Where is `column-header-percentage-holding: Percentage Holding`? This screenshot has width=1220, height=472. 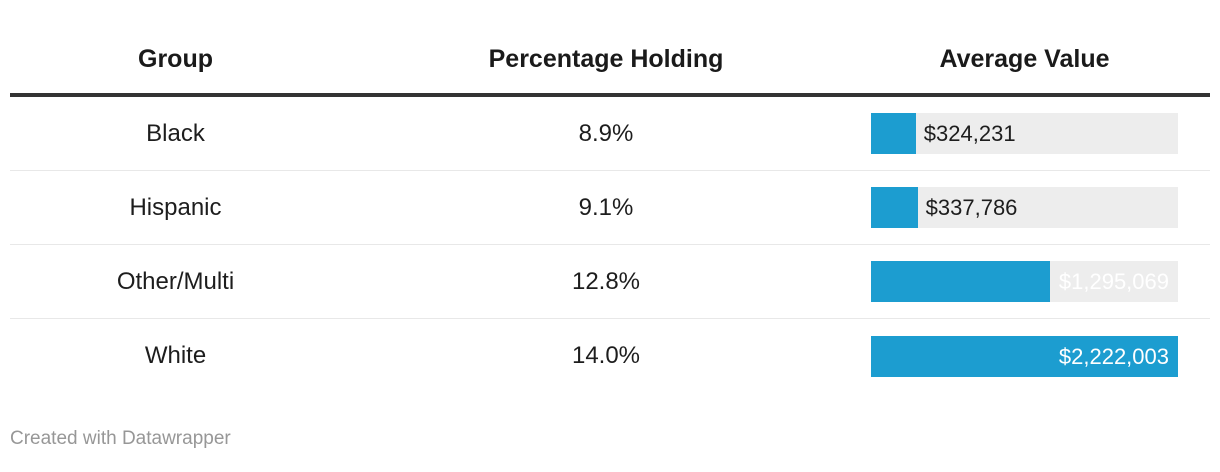
column-header-percentage-holding: Percentage Holding is located at coordinates (606, 59).